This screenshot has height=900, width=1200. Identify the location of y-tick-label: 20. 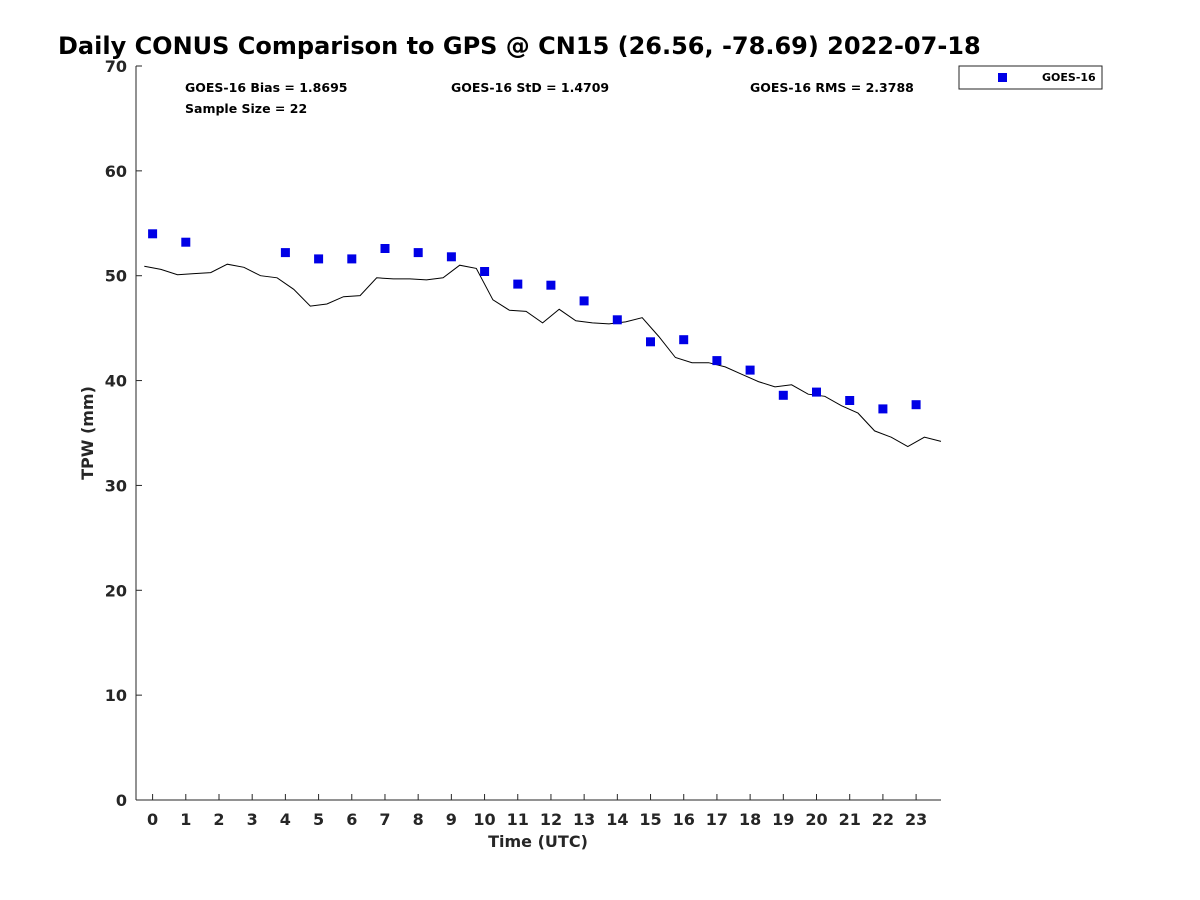
(116, 590).